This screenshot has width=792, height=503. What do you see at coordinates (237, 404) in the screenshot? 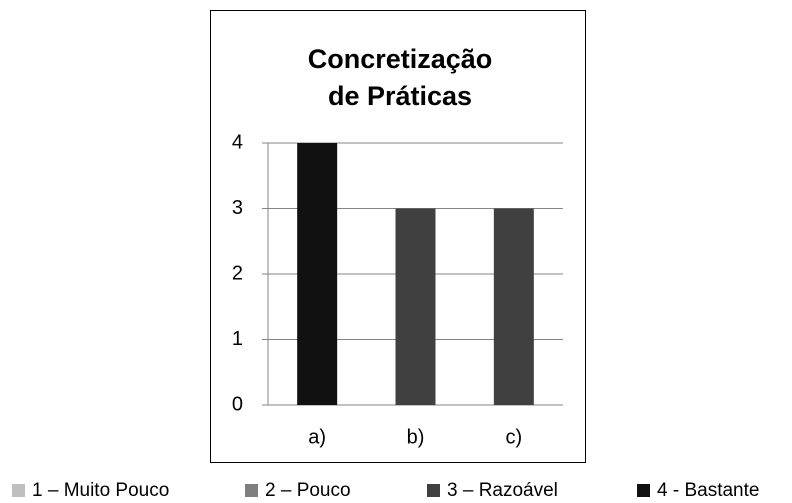
I see `y-tick-label: 0` at bounding box center [237, 404].